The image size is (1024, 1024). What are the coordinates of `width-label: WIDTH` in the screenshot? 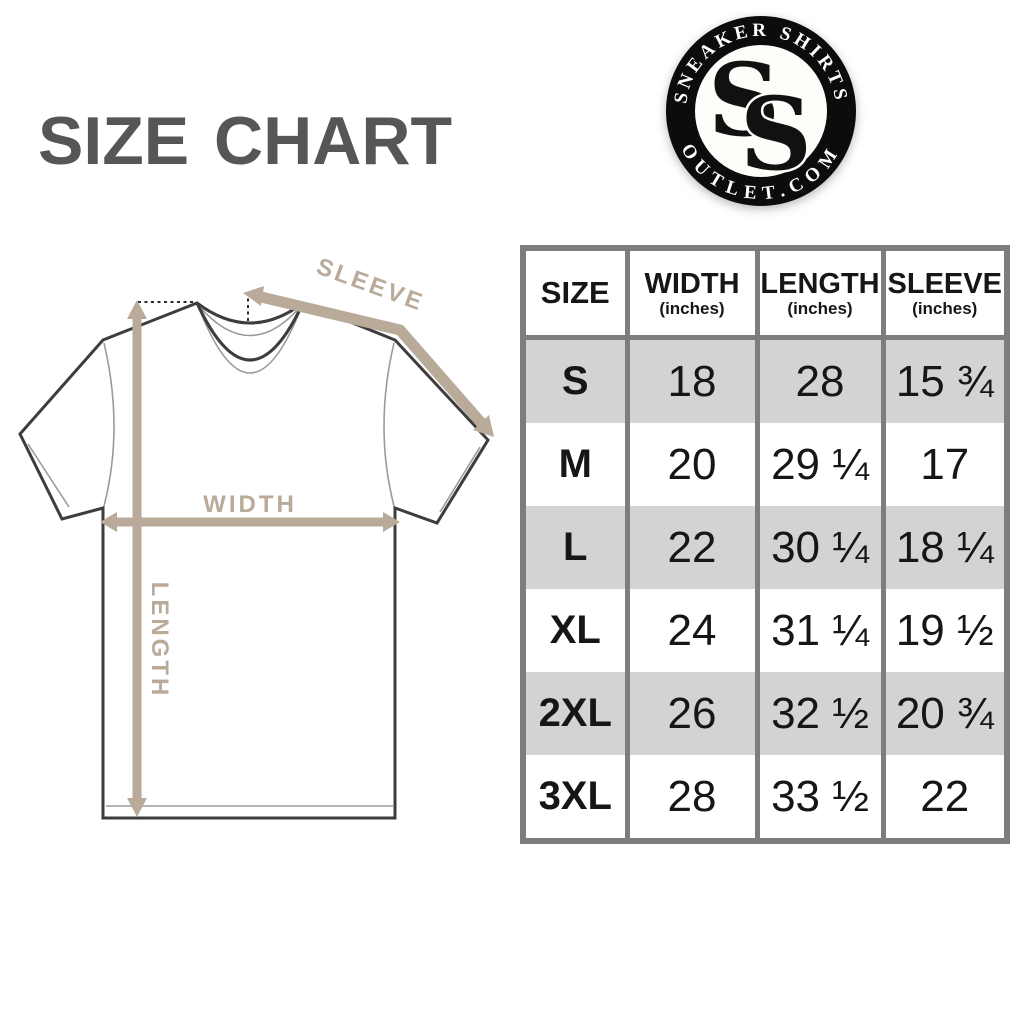 It's located at (250, 504).